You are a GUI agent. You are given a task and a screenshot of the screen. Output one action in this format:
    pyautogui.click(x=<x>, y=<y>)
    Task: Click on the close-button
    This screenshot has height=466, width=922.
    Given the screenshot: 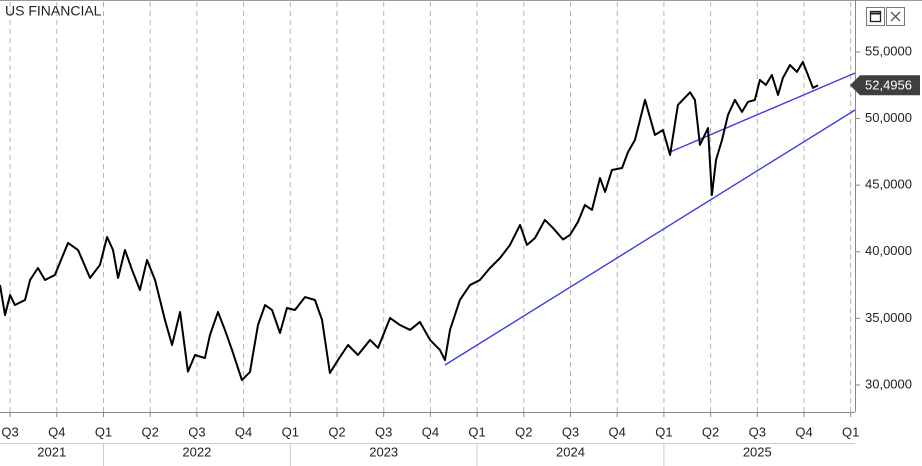 What is the action you would take?
    pyautogui.click(x=895, y=16)
    